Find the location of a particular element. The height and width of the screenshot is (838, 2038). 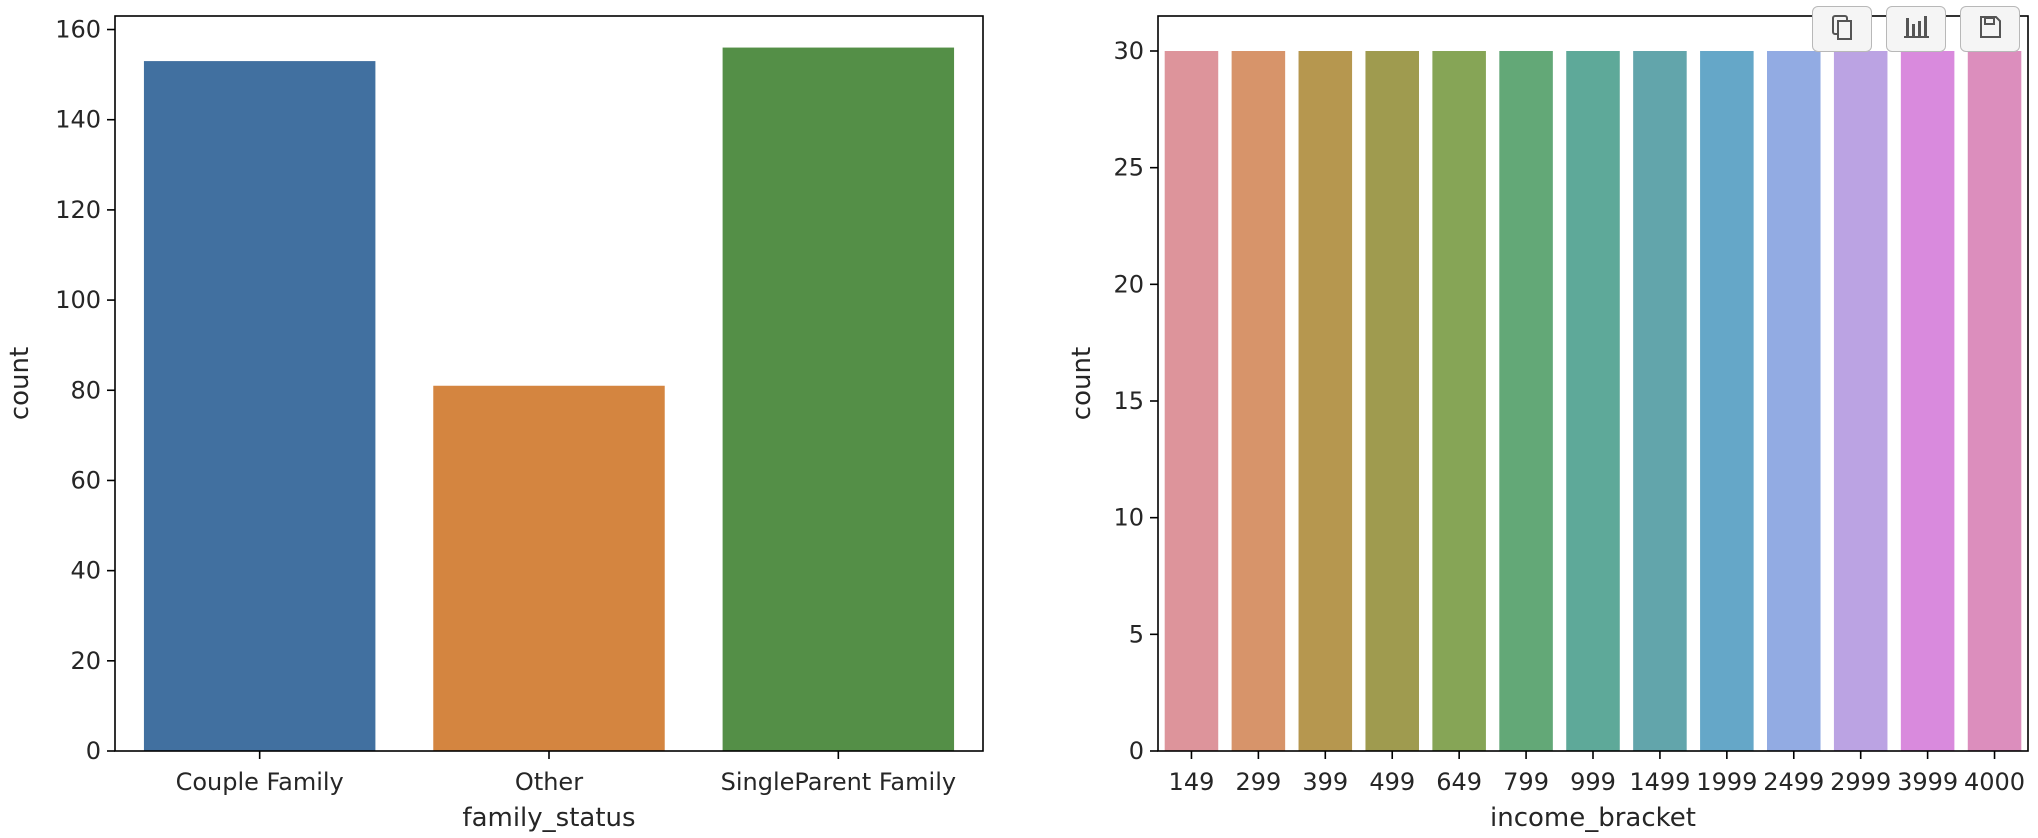

y-tick-label: 10 is located at coordinates (1128, 518).